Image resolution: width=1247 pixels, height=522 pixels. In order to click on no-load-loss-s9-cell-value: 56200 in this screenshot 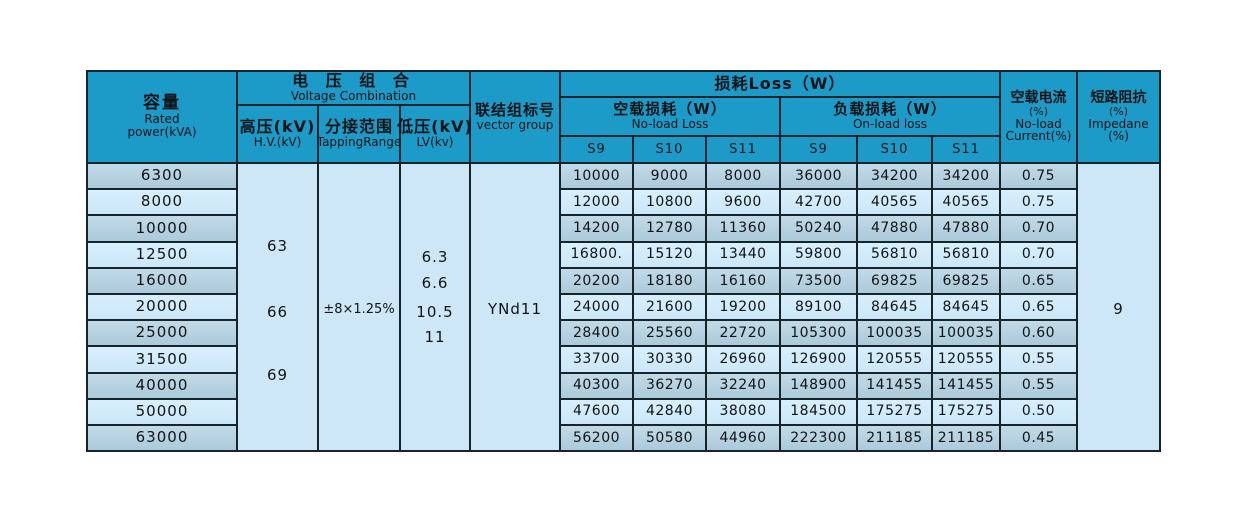, I will do `click(596, 437)`.